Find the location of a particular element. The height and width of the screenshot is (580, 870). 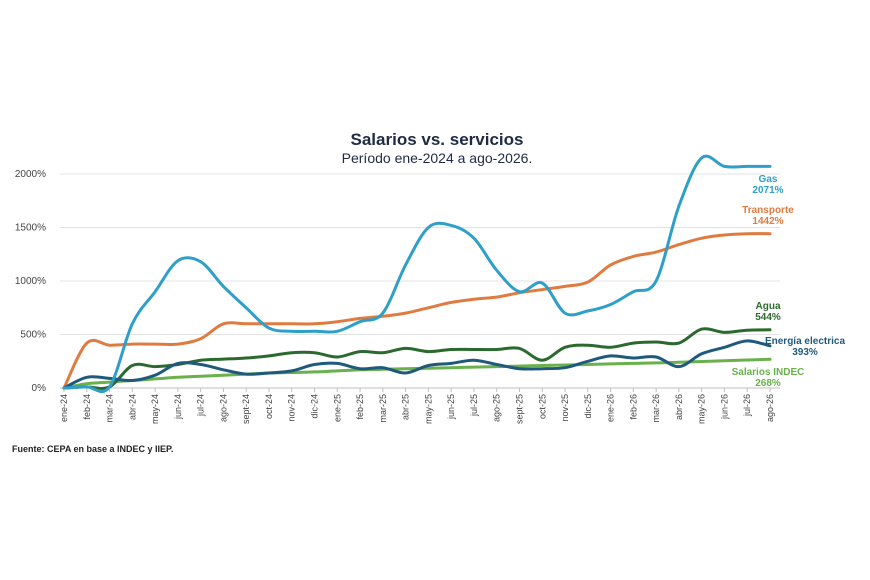

series-line-agua is located at coordinates (417, 358).